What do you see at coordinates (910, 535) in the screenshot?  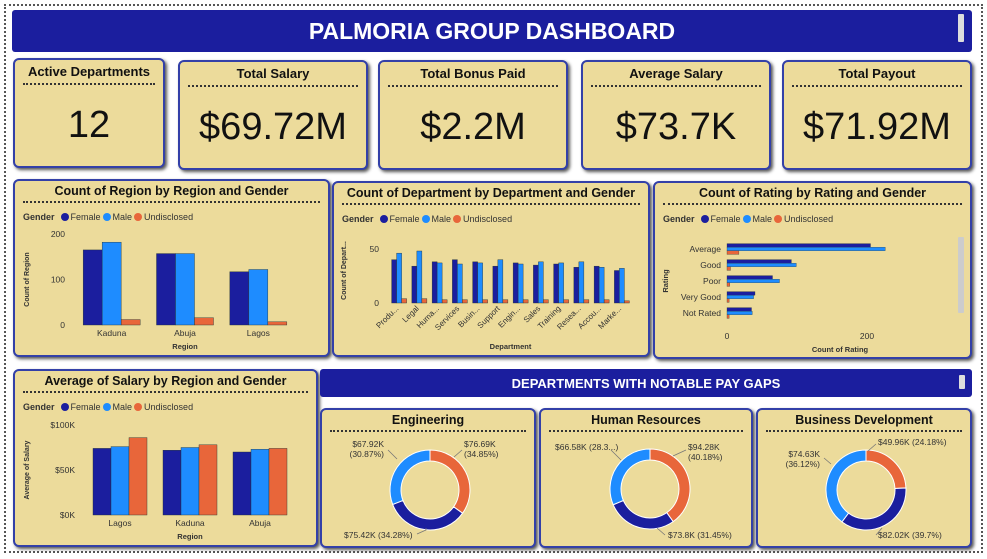 I see `slice-data-label: $82.02K (39.7%)` at bounding box center [910, 535].